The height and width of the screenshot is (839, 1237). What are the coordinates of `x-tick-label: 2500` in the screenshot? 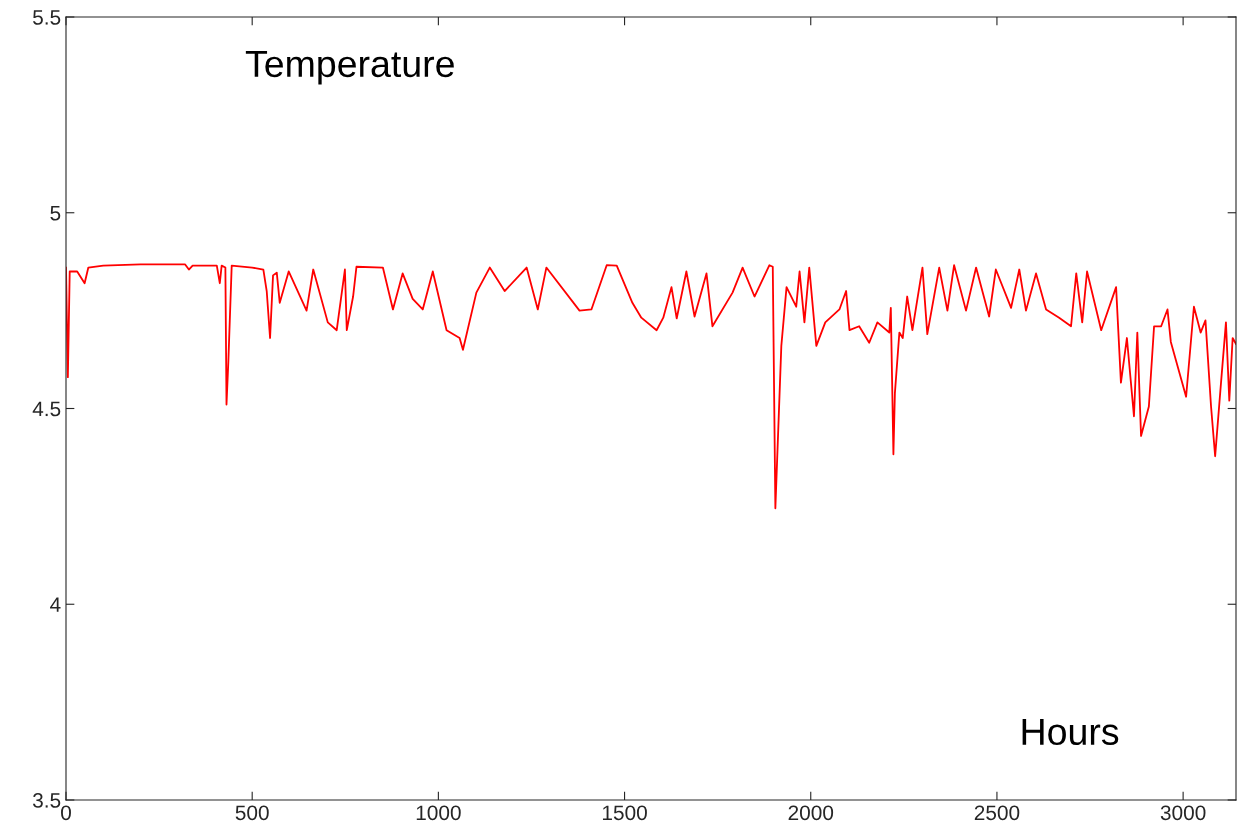 It's located at (997, 813).